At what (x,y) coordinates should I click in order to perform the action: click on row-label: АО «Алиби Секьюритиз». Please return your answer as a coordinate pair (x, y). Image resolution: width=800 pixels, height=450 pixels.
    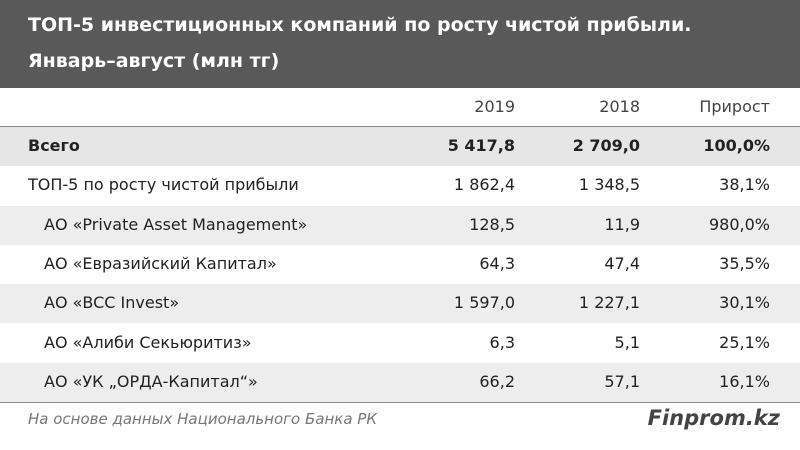
    Looking at the image, I should click on (148, 342).